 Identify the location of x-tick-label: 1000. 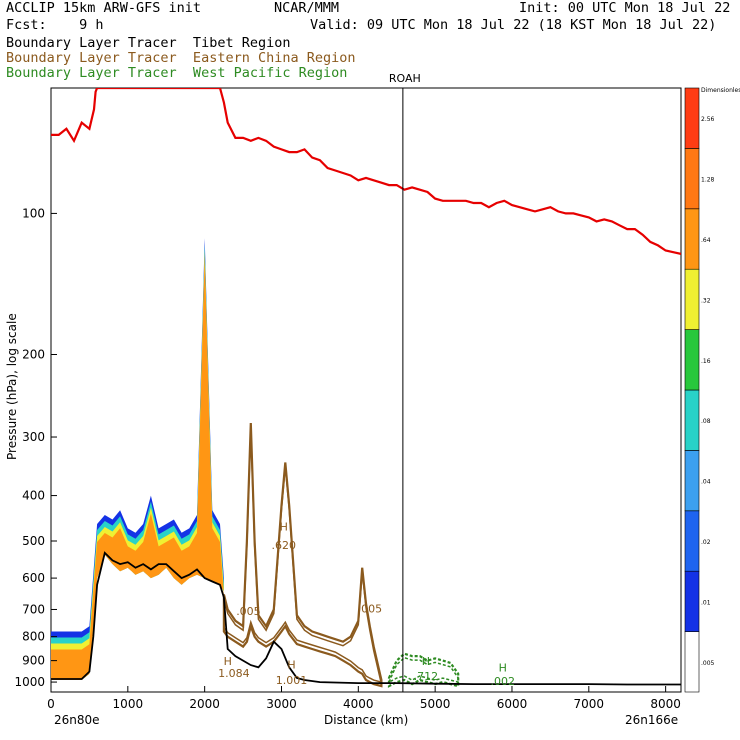
(128, 704).